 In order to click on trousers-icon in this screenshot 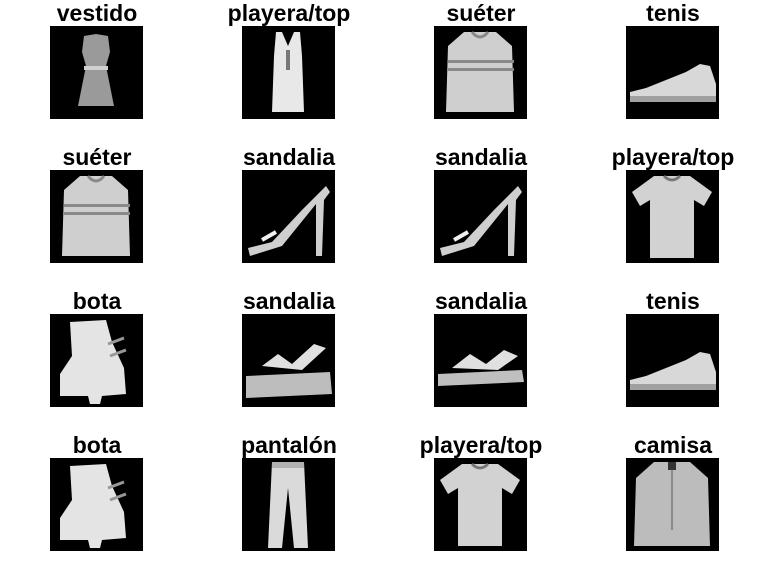, I will do `click(288, 504)`.